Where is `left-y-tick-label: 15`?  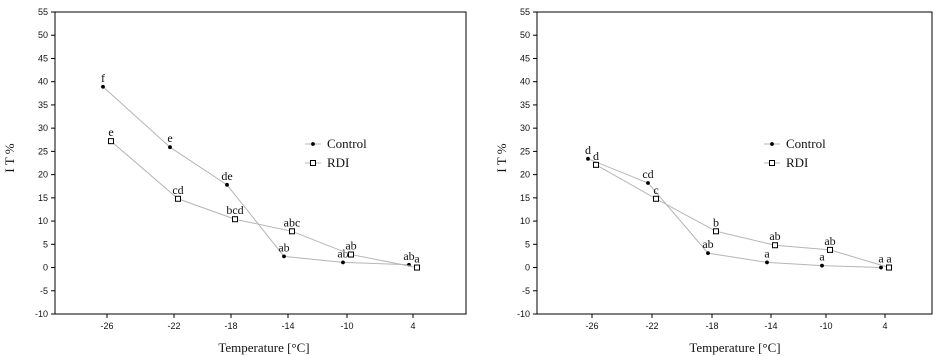
left-y-tick-label: 15 is located at coordinates (43, 198).